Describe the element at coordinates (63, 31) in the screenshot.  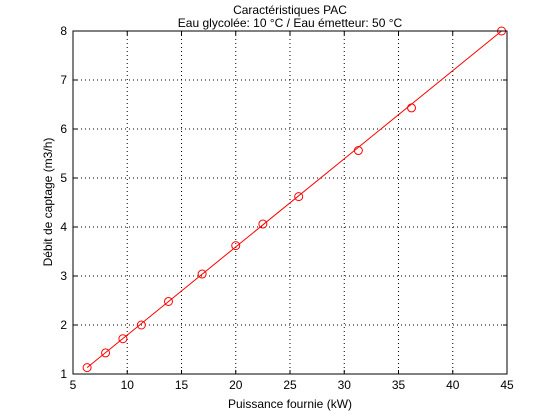
I see `y-tick-label: 8` at that location.